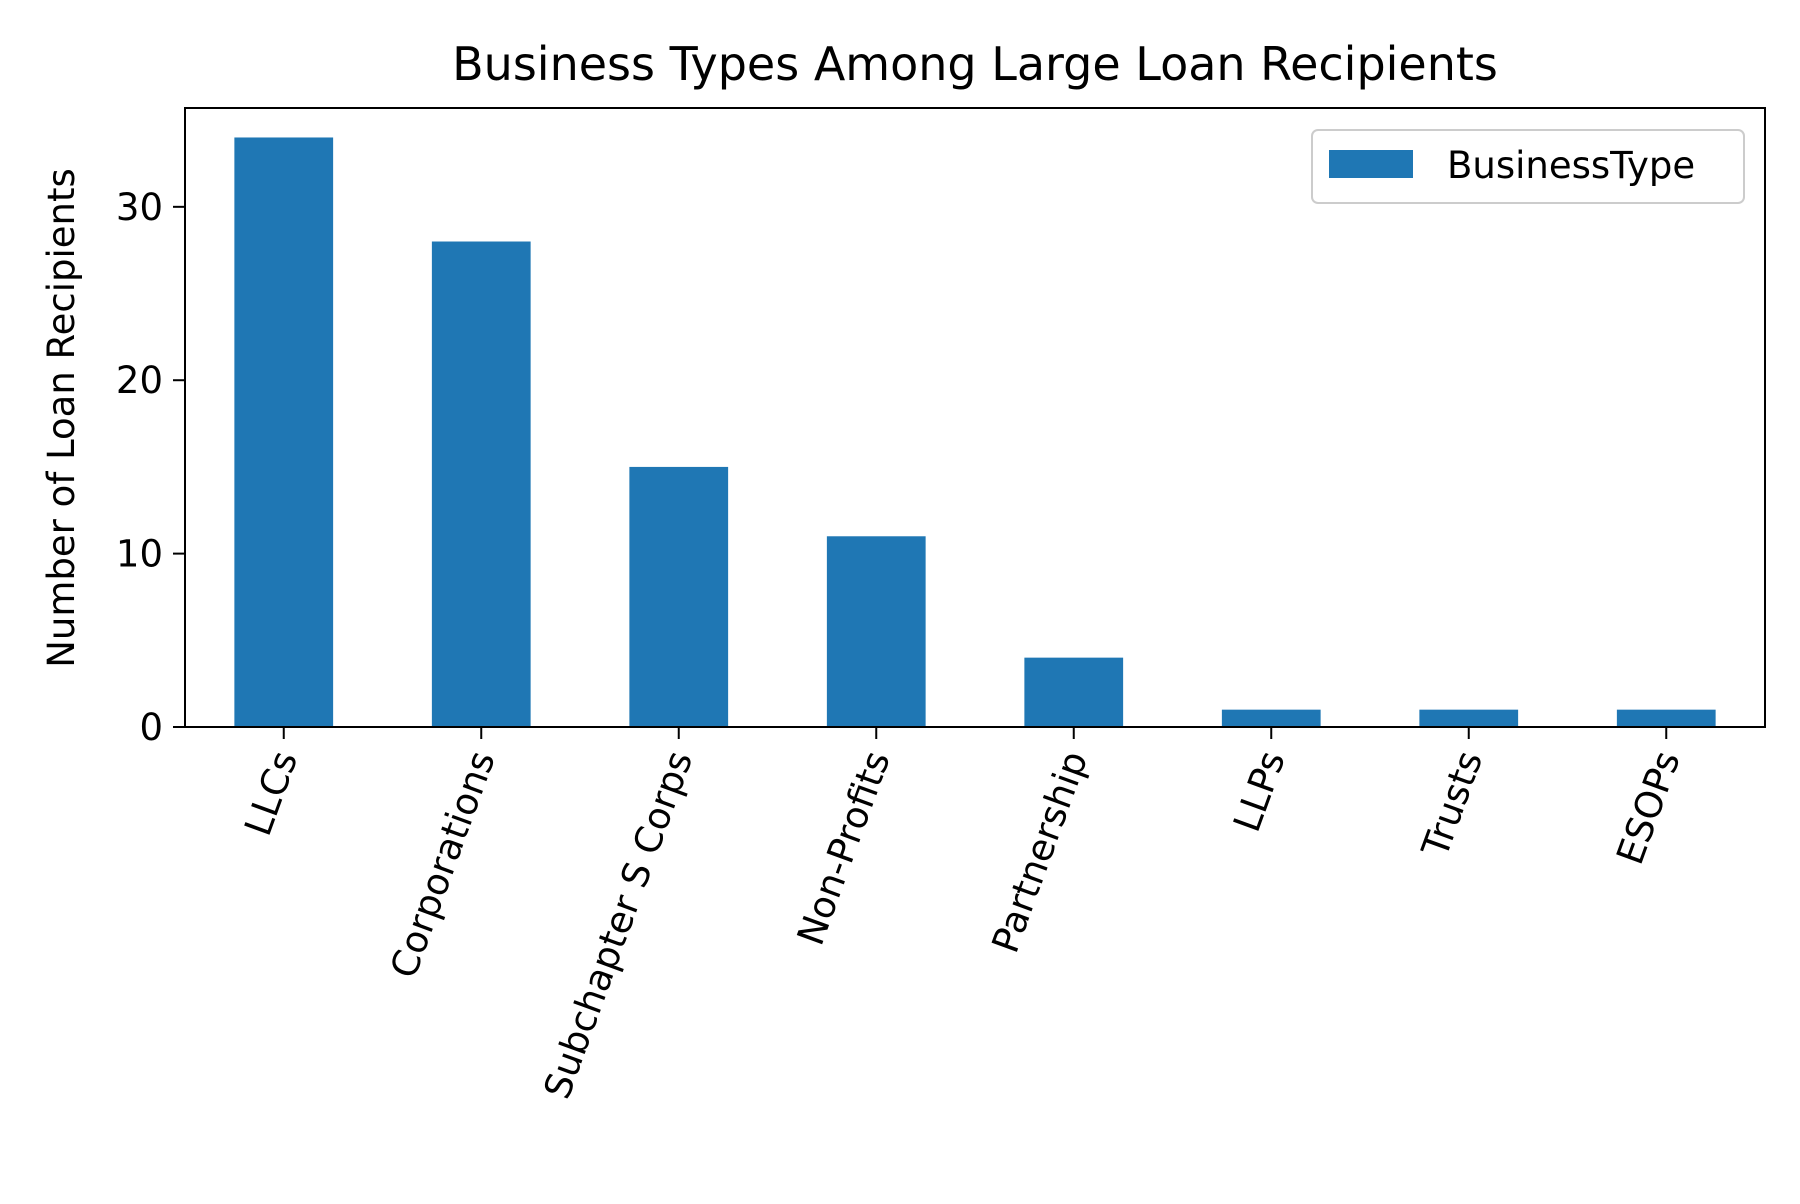 This screenshot has height=1204, width=1800. What do you see at coordinates (1259, 791) in the screenshot?
I see `x-tick-label: LLPs` at bounding box center [1259, 791].